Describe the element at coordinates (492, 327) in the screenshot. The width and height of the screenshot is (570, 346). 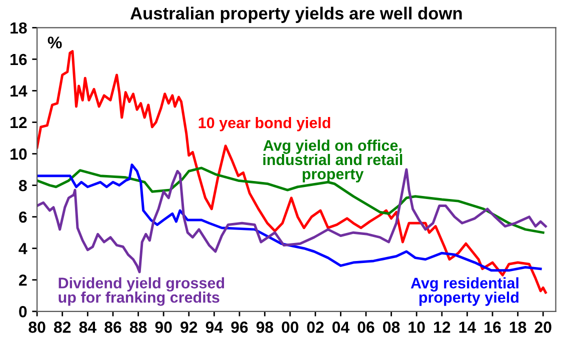
I see `x-tick-label: 16` at that location.